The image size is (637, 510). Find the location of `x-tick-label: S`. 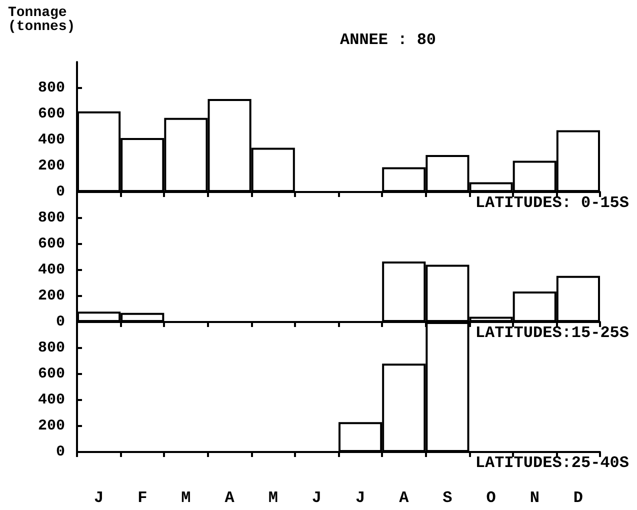

x-tick-label: S is located at coordinates (447, 498).